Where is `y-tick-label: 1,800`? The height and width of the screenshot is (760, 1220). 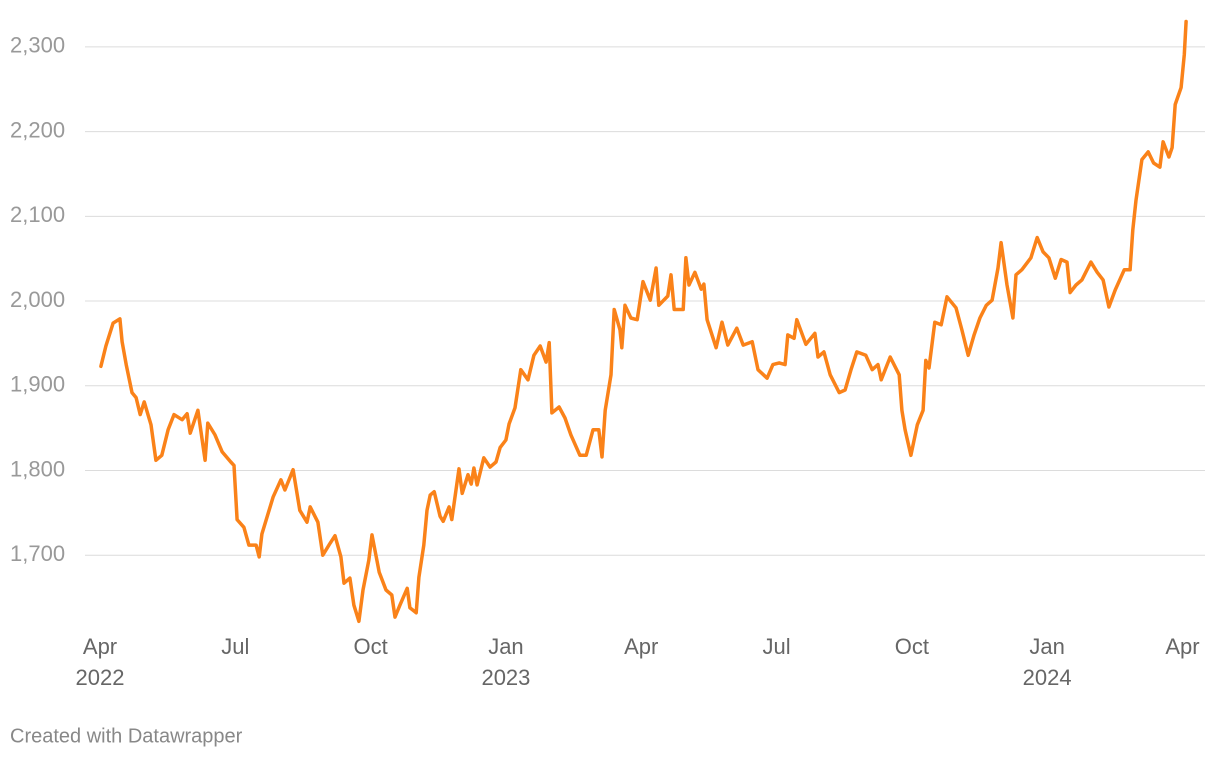
y-tick-label: 1,800 is located at coordinates (37, 468).